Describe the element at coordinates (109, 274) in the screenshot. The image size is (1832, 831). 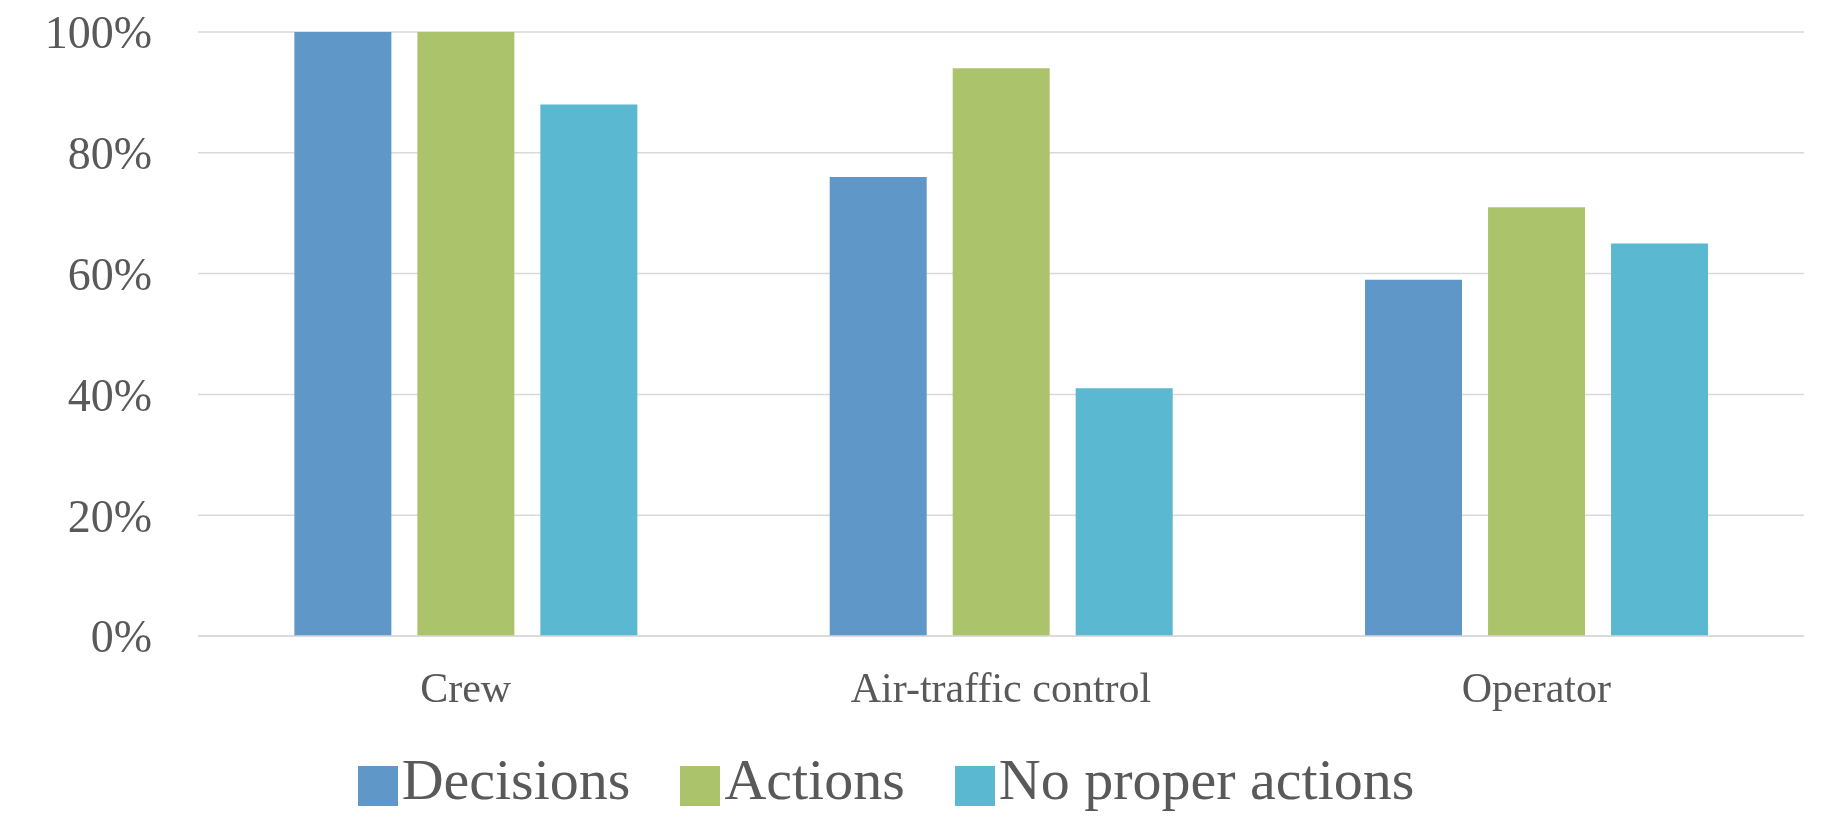
I see `y-tick-label: 60%` at that location.